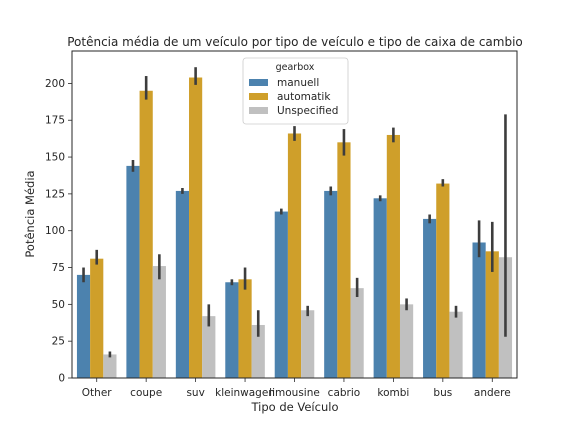 This screenshot has height=432, width=576. What do you see at coordinates (281, 294) in the screenshot?
I see `bar-manuell-limousine` at bounding box center [281, 294].